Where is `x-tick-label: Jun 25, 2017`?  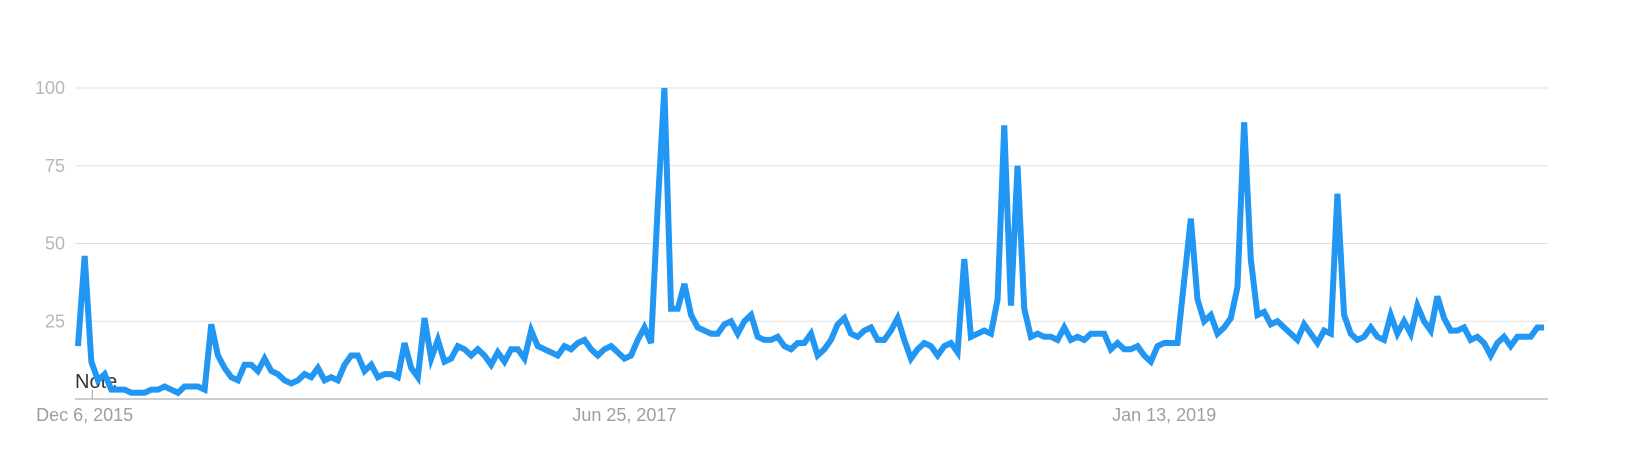 x-tick-label: Jun 25, 2017 is located at coordinates (624, 415).